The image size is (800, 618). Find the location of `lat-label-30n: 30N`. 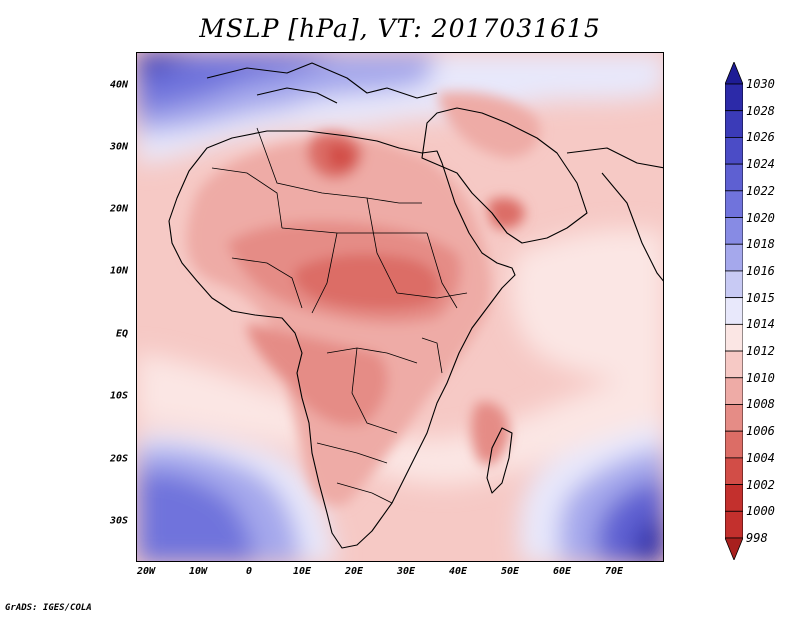

lat-label-30n: 30N is located at coordinates (118, 147).